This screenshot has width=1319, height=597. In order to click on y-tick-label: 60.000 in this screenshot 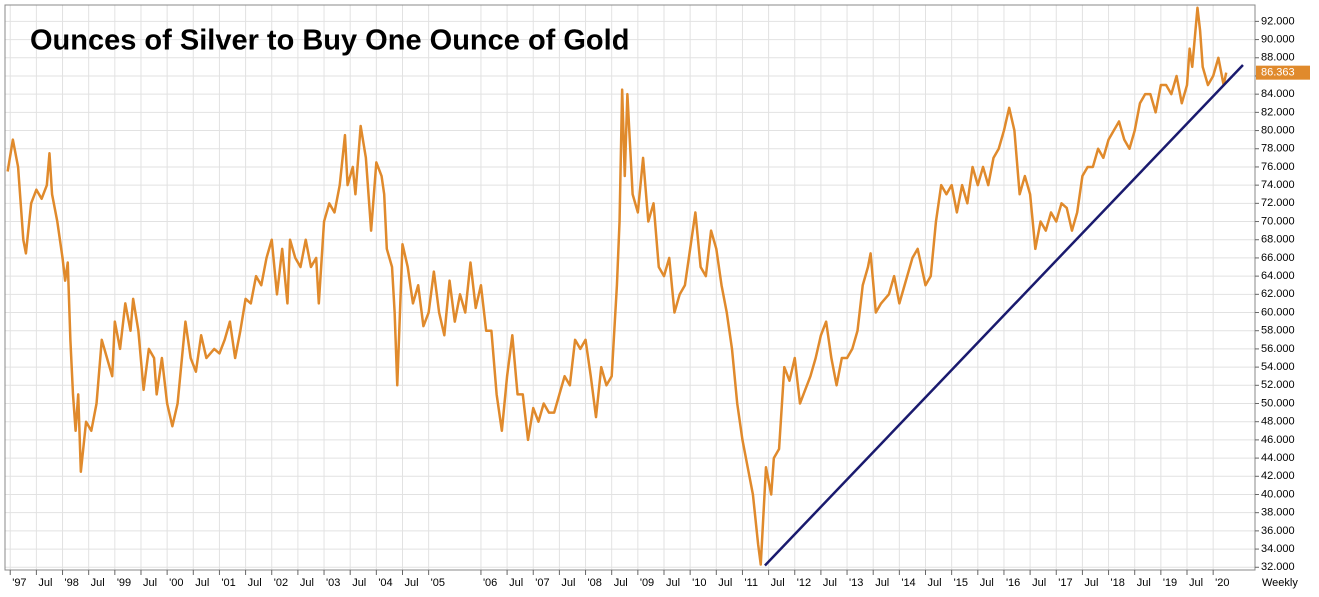, I will do `click(1278, 312)`.